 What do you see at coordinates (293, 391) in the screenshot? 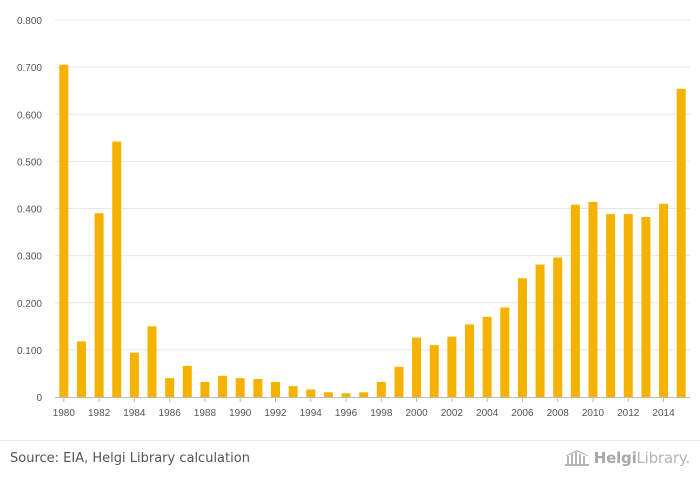
I see `bar-1993` at bounding box center [293, 391].